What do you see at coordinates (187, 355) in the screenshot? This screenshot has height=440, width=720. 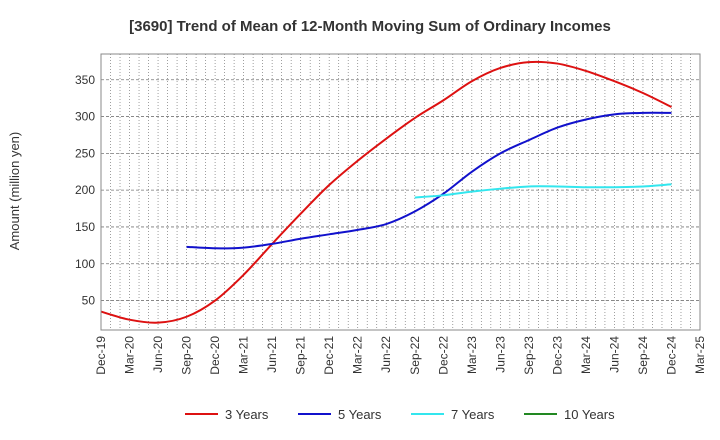 I see `x-tick-label: Sep-20` at bounding box center [187, 355].